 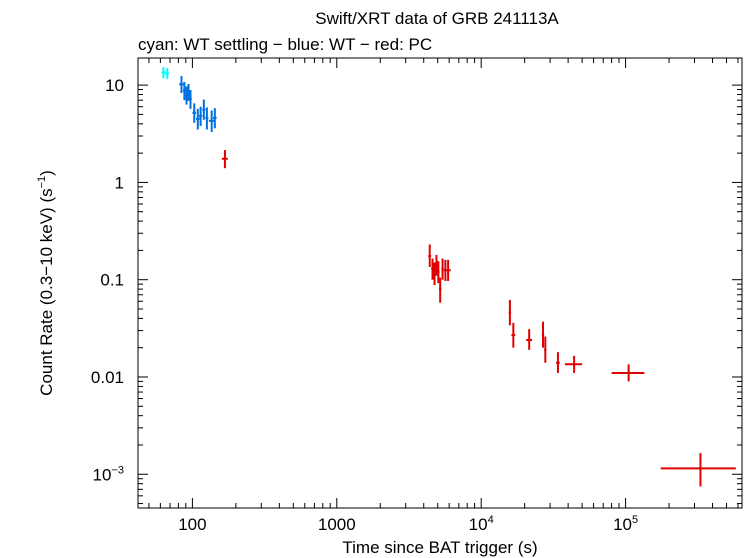 What do you see at coordinates (46, 173) in the screenshot?
I see `y-axis-label-end: )` at bounding box center [46, 173].